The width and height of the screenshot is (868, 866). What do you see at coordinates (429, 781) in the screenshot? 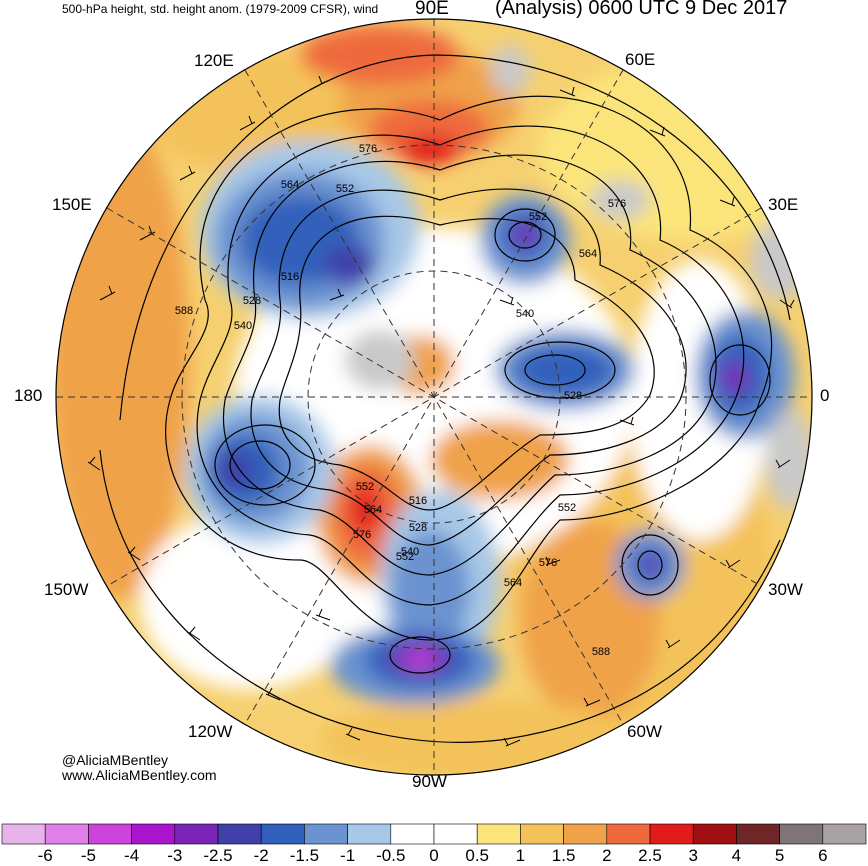
I see `lon-label-90w: 90W` at bounding box center [429, 781].